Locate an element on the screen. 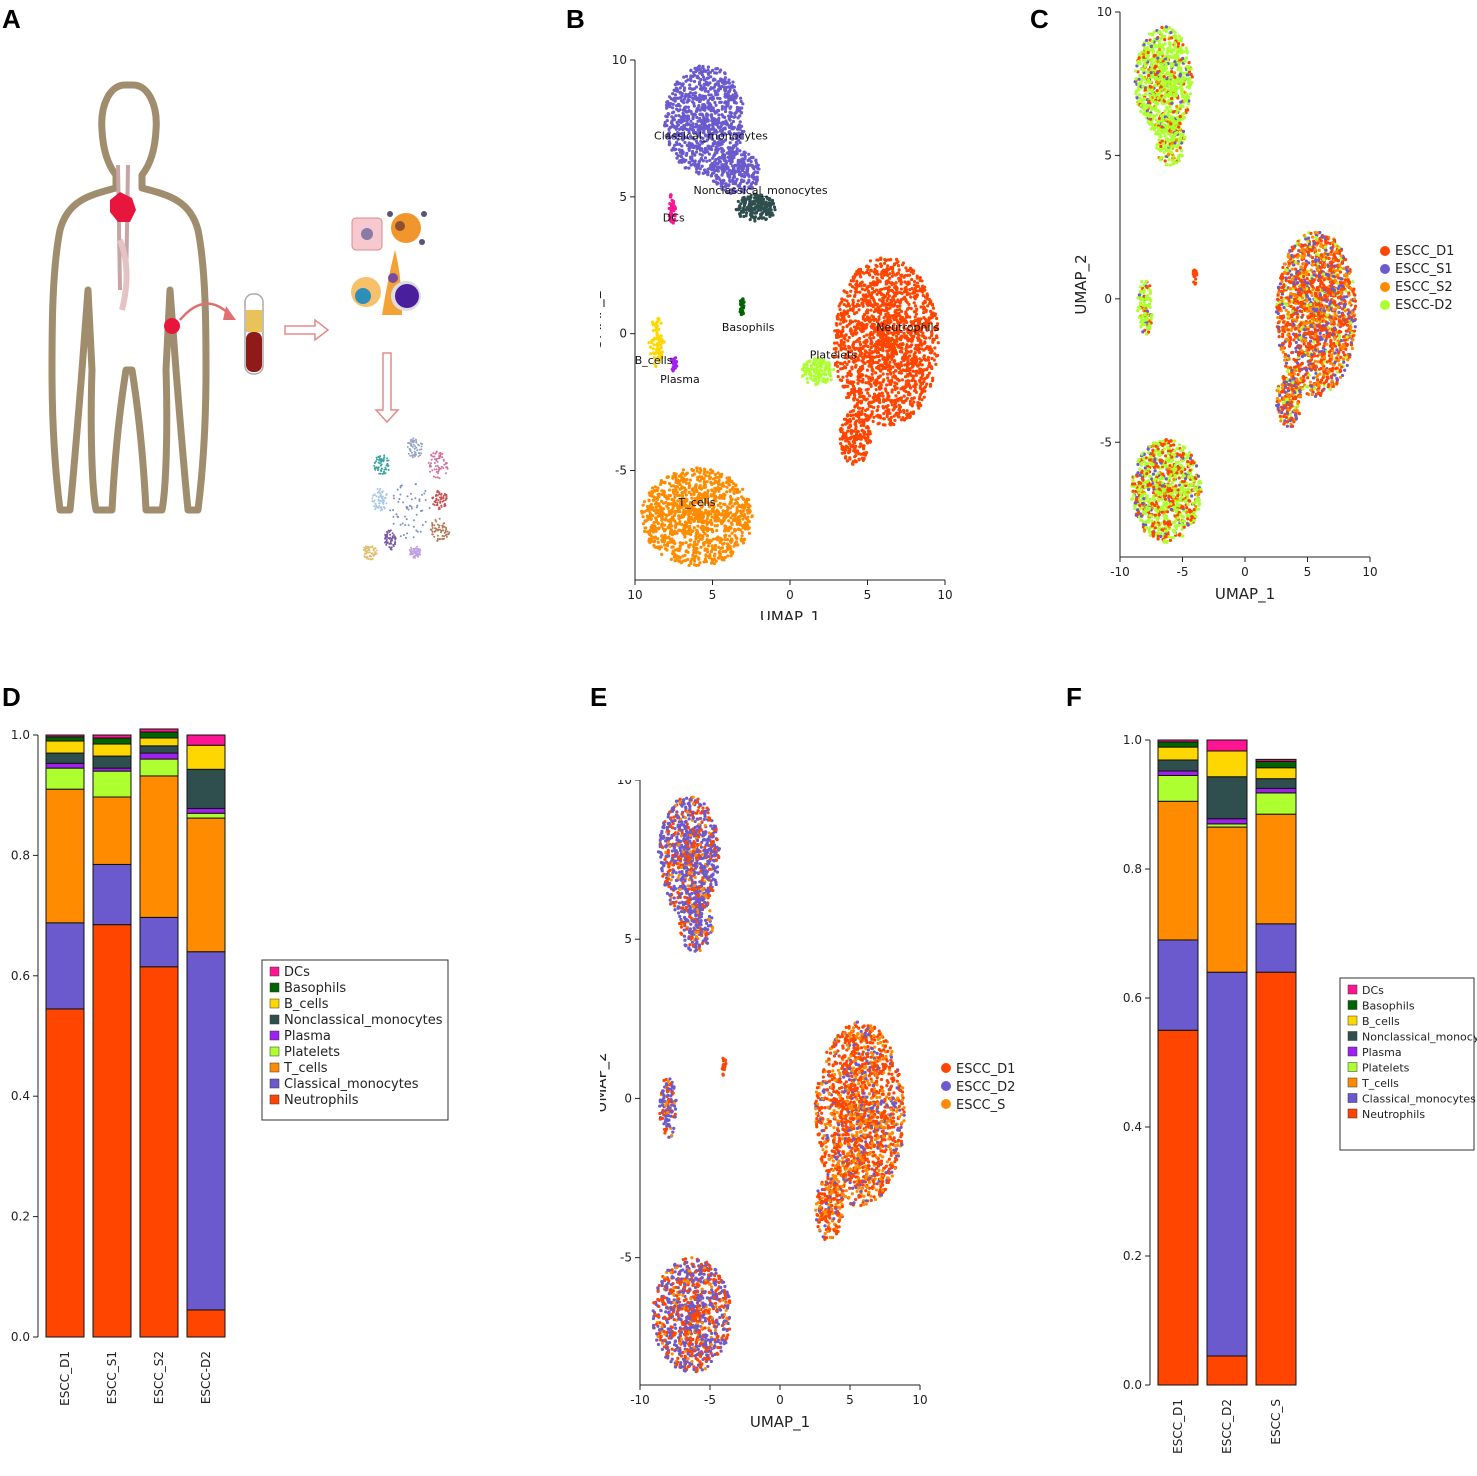  legend-label: ESCC_S1 is located at coordinates (1424, 269).